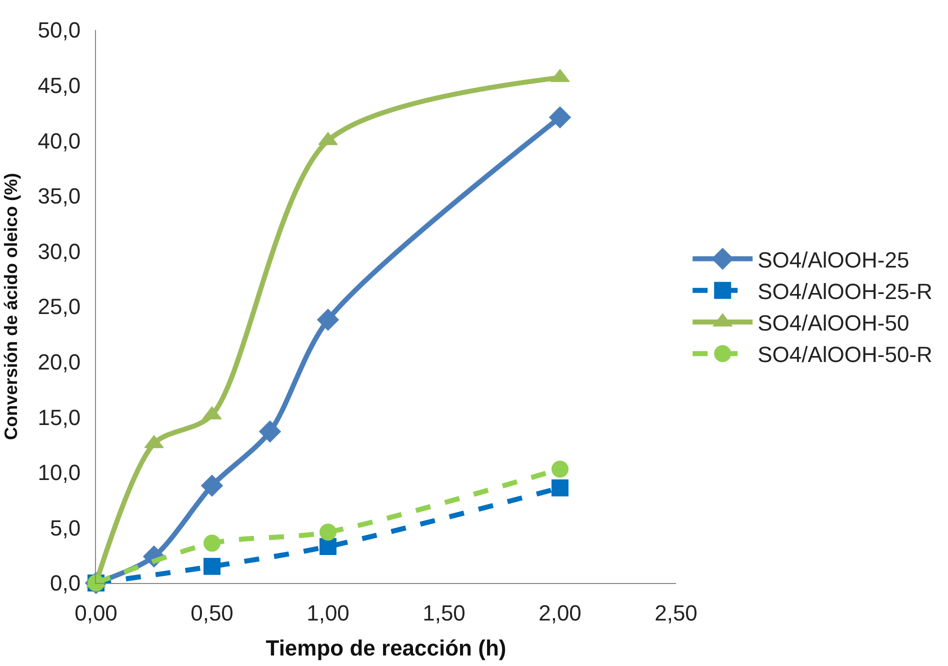 The image size is (948, 666). Describe the element at coordinates (59, 307) in the screenshot. I see `y-tick-label: 25,0` at that location.